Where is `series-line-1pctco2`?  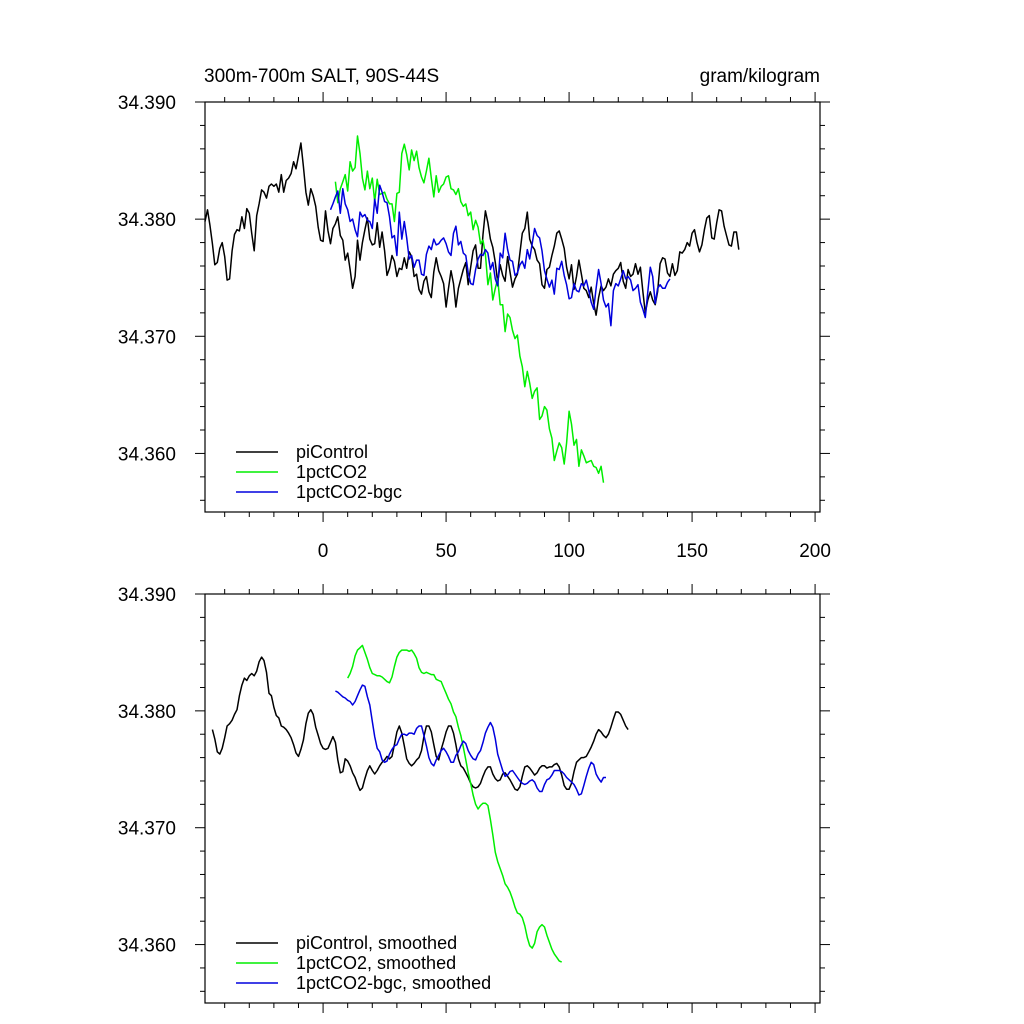
series-line-1pctco2 is located at coordinates (469, 309).